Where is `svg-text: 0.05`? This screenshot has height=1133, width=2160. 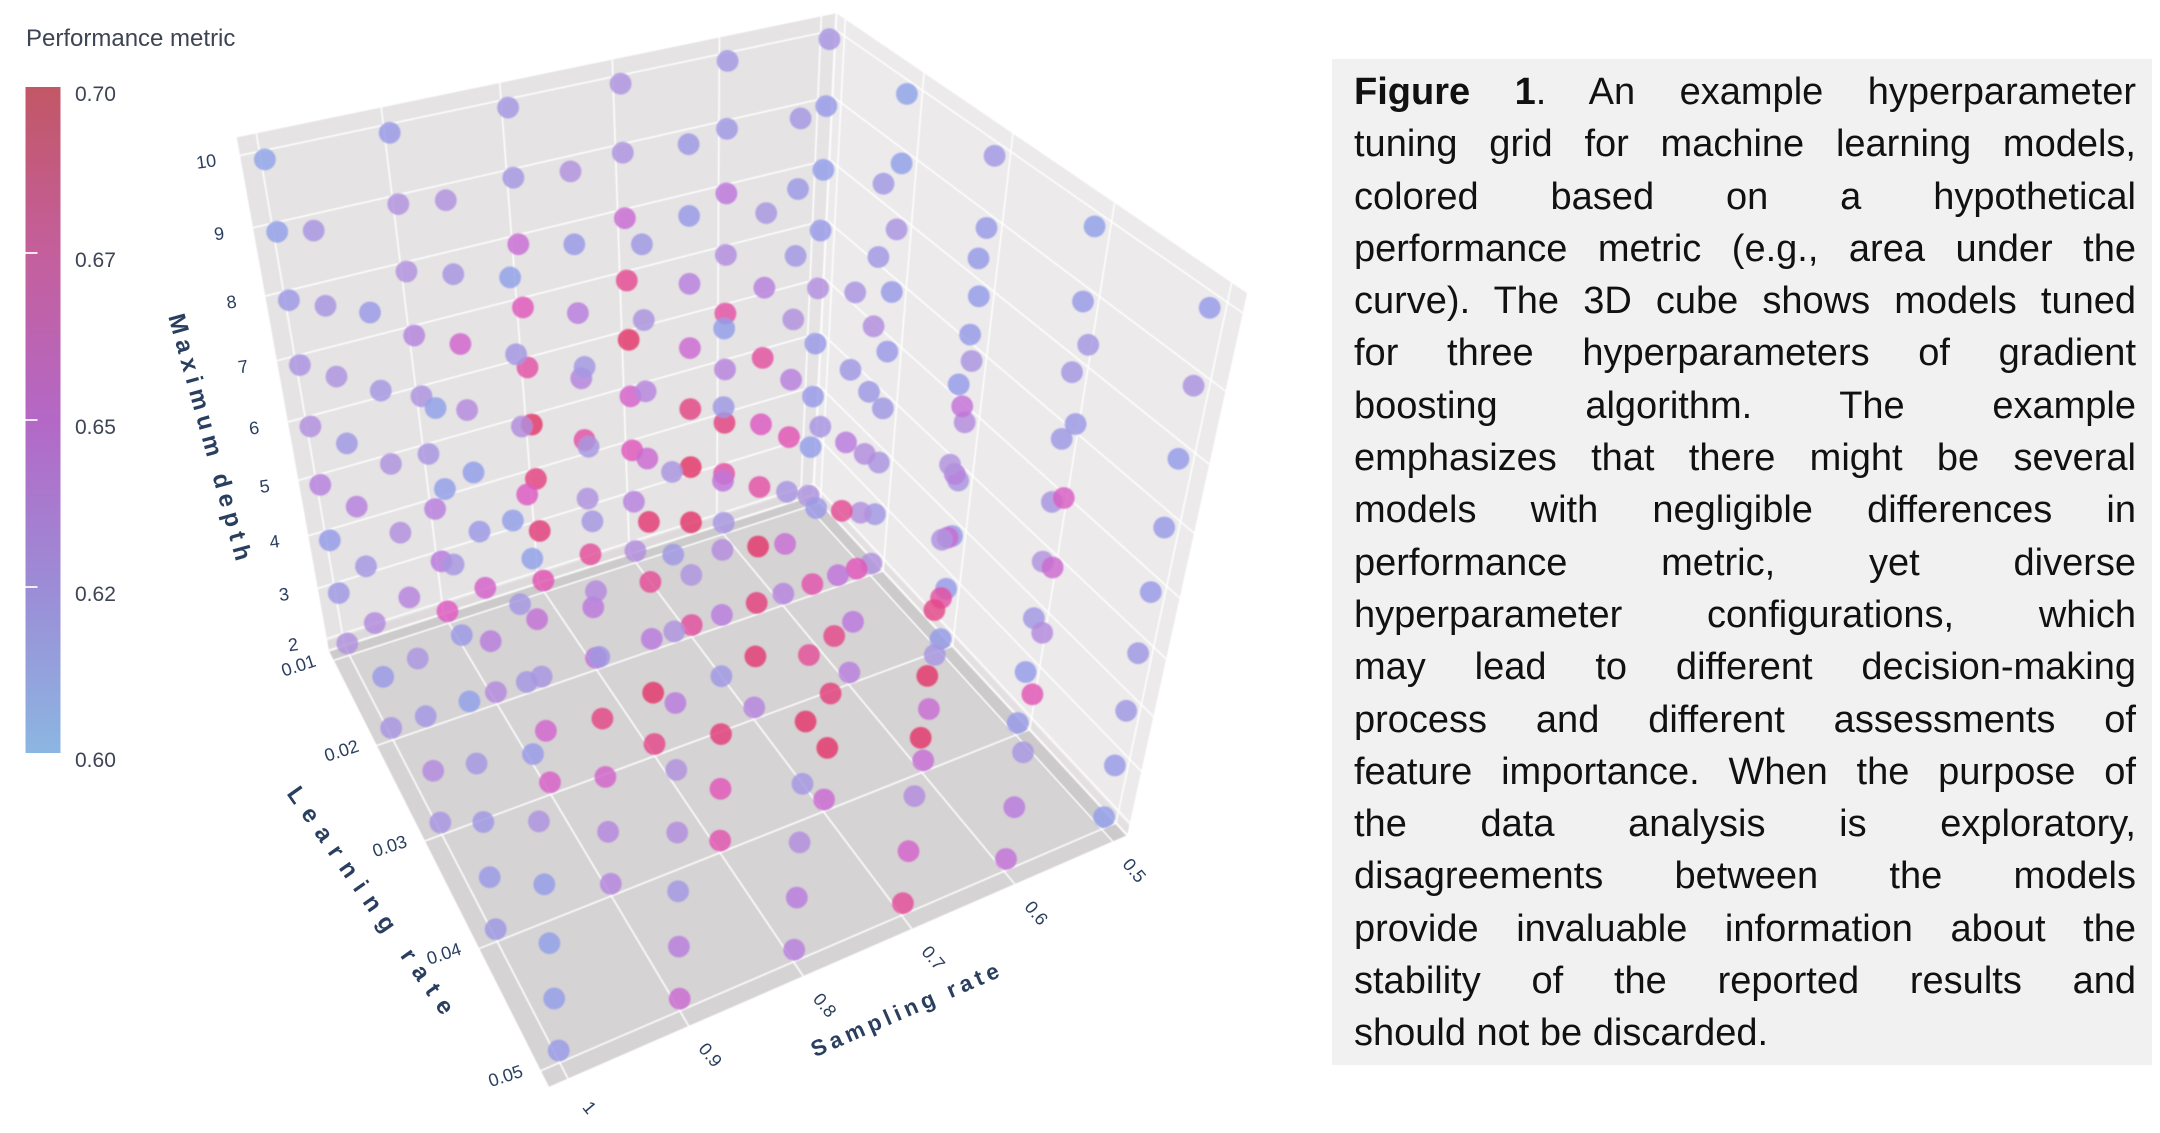 svg-text: 0.05 is located at coordinates (506, 1076).